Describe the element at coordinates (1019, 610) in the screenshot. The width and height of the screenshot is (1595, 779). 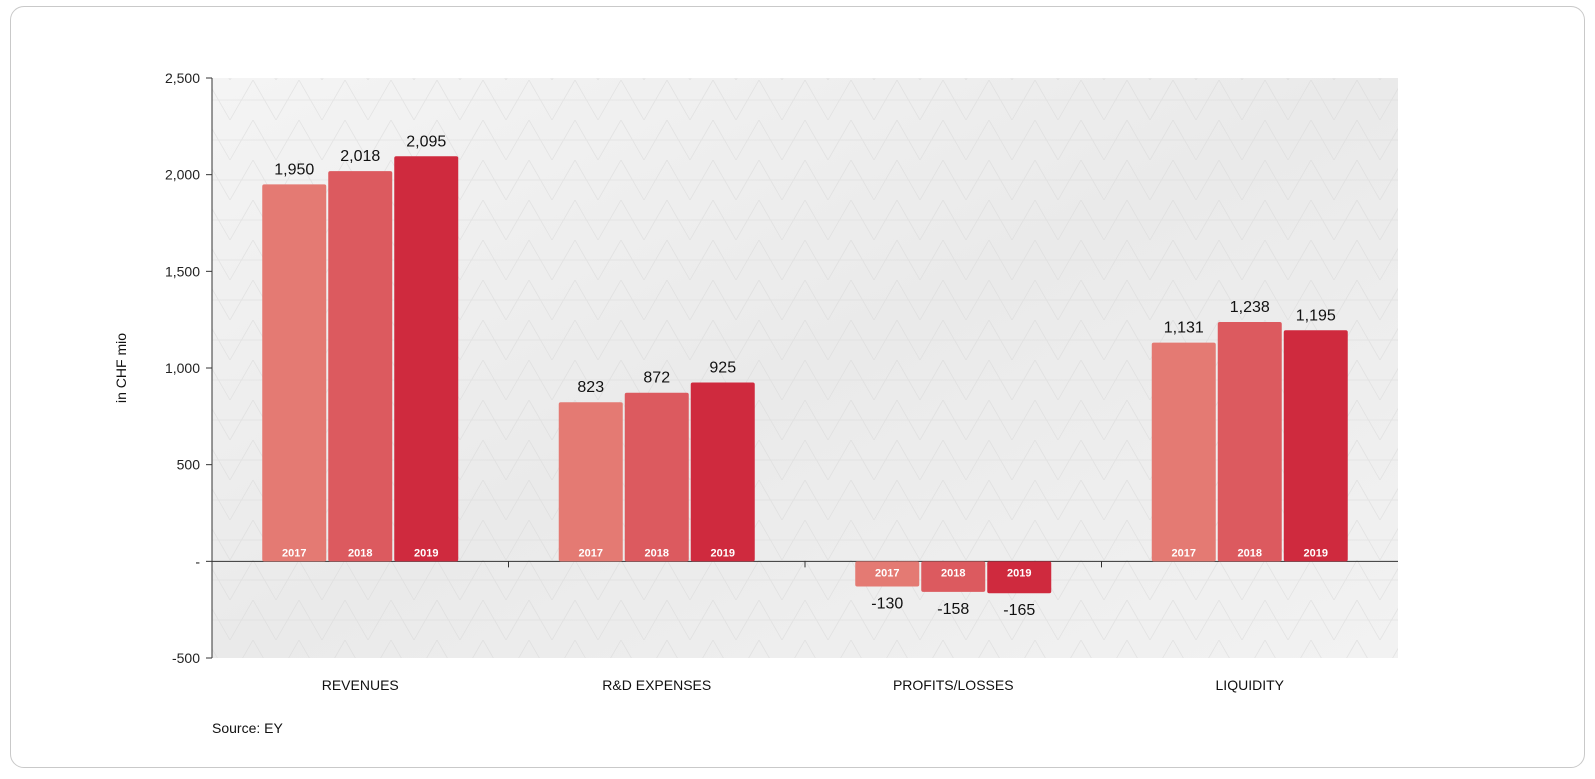
I see `data-label: -165` at that location.